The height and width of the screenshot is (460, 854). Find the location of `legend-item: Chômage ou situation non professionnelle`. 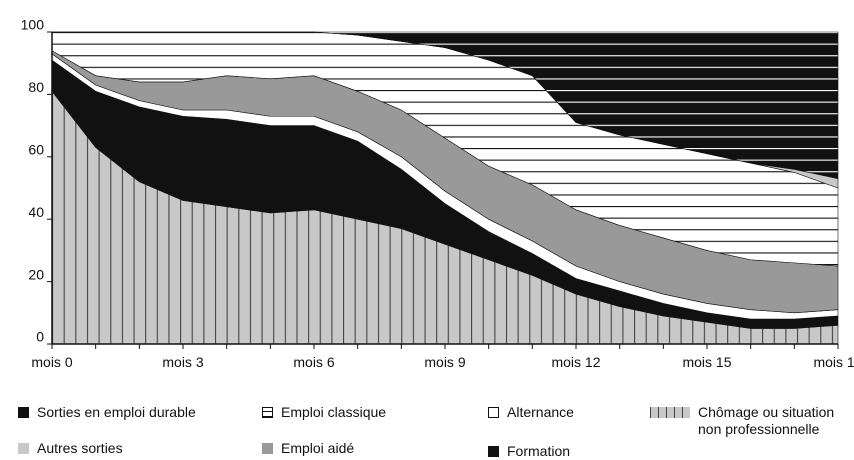

legend-item: Chômage ou situation non professionnelle is located at coordinates (745, 421).